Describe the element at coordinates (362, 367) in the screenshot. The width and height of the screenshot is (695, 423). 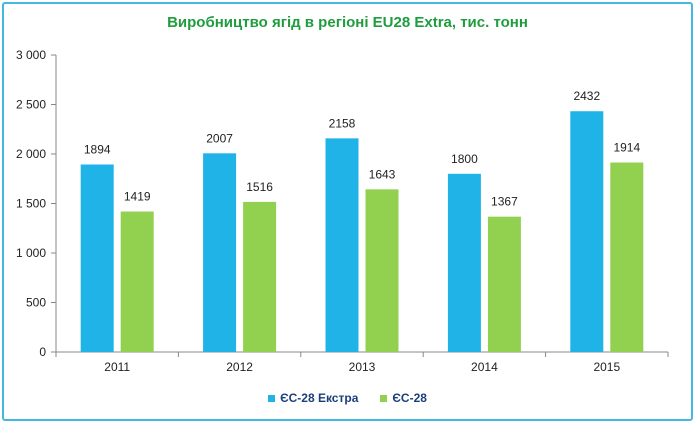
I see `x-tick-label: 2013` at that location.